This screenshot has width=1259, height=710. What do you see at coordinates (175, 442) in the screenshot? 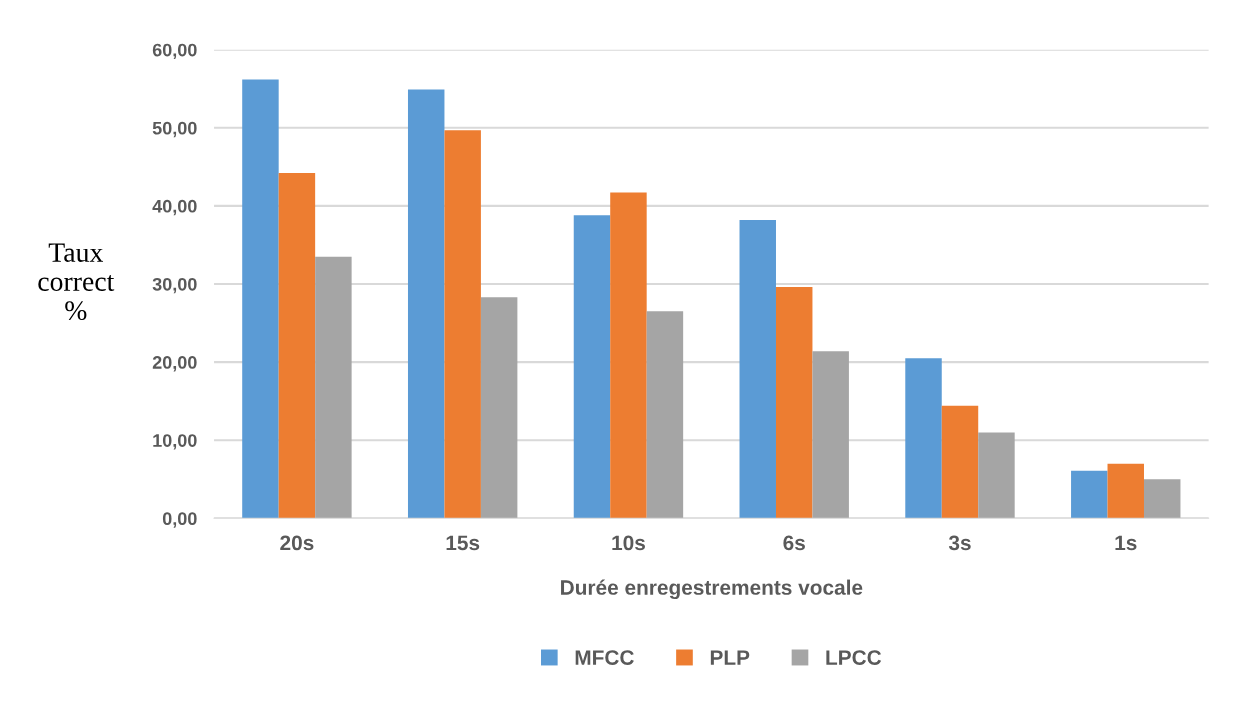
I see `y-tick-label: 10,00` at bounding box center [175, 442].